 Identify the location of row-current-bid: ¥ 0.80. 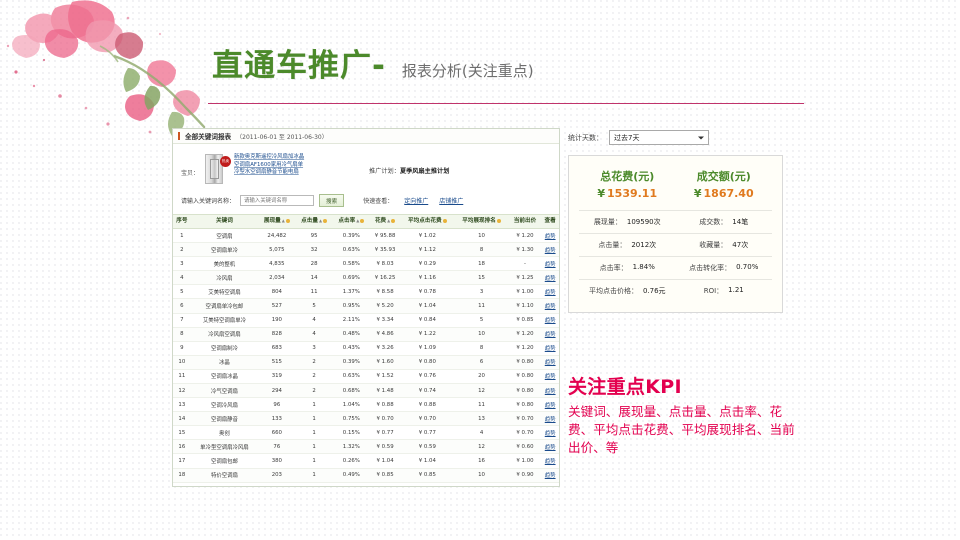
(525, 405).